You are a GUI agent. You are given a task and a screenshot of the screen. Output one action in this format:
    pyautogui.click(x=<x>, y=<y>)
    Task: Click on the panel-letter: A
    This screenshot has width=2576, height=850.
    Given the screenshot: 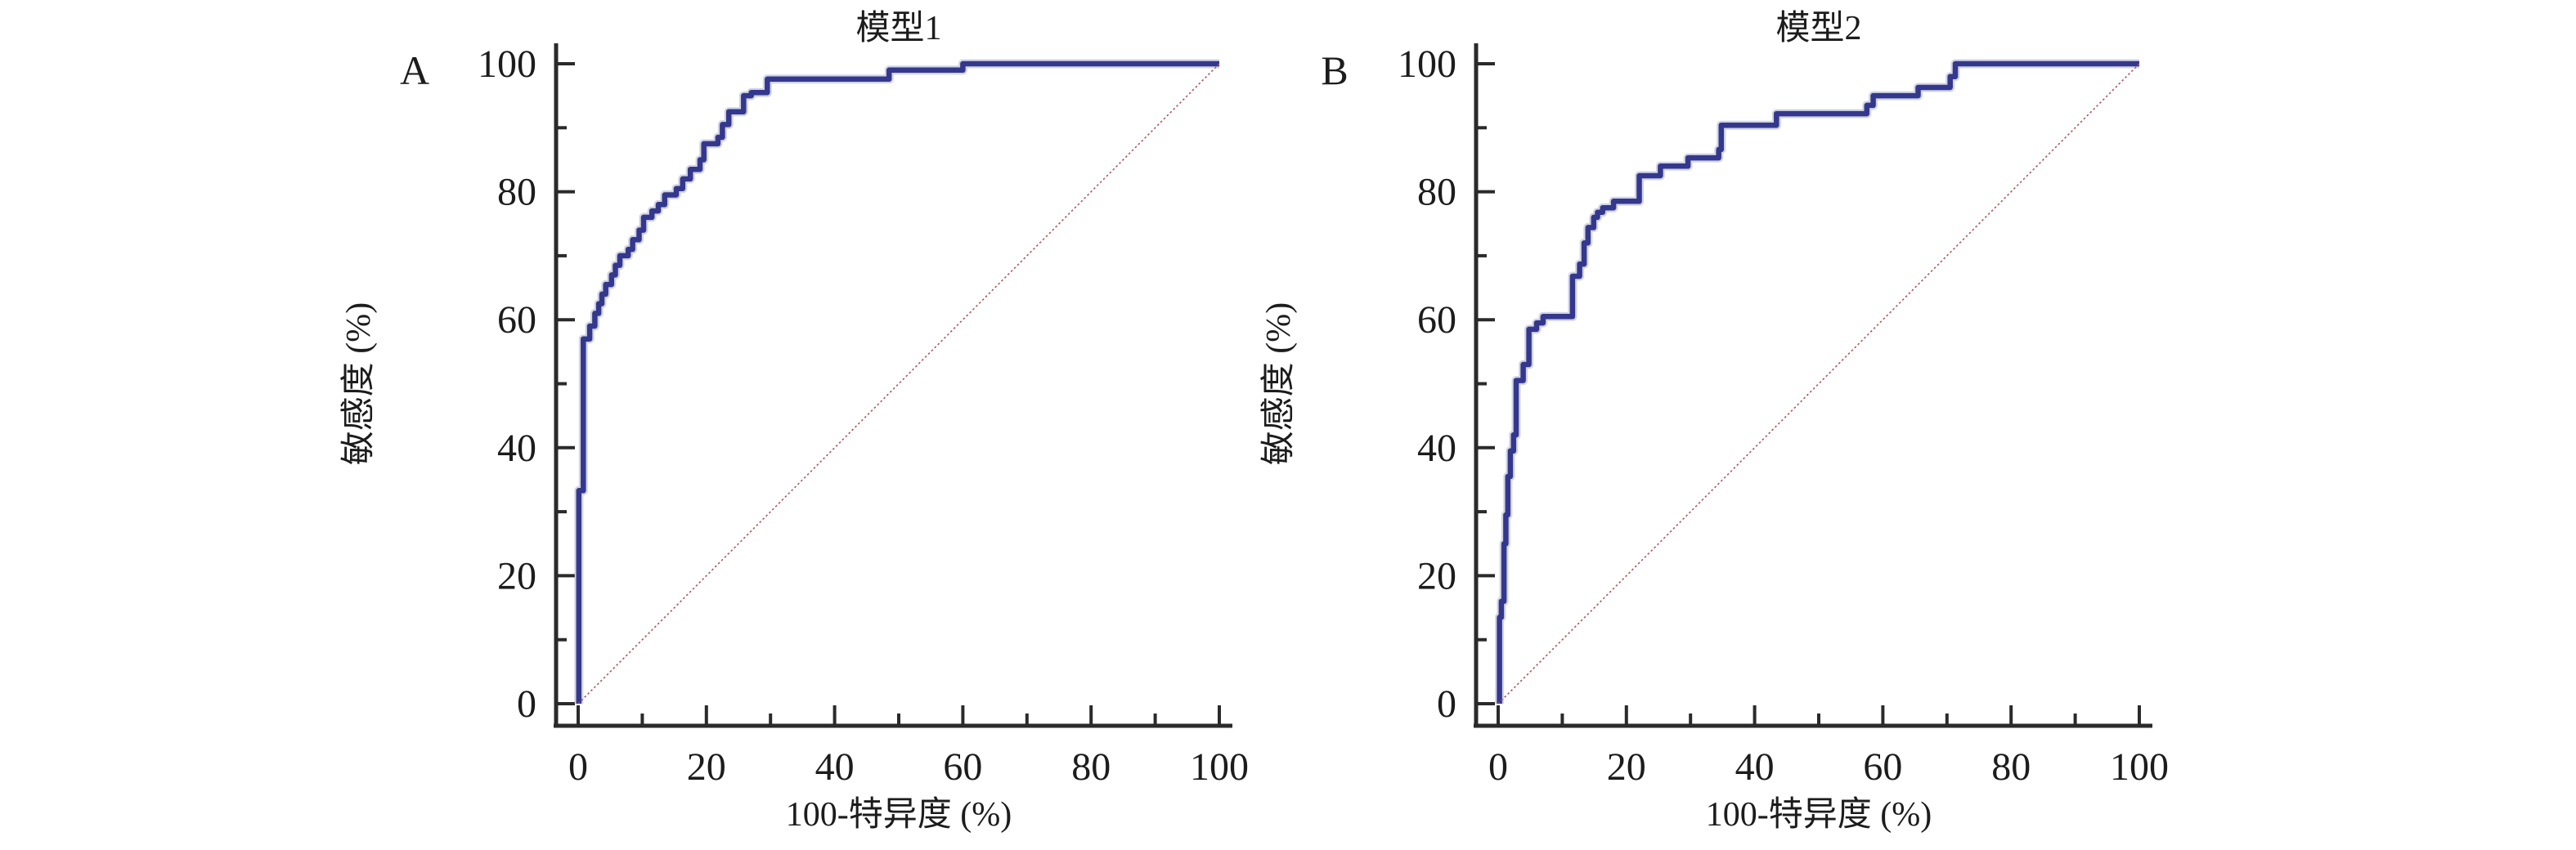 What is the action you would take?
    pyautogui.click(x=414, y=70)
    